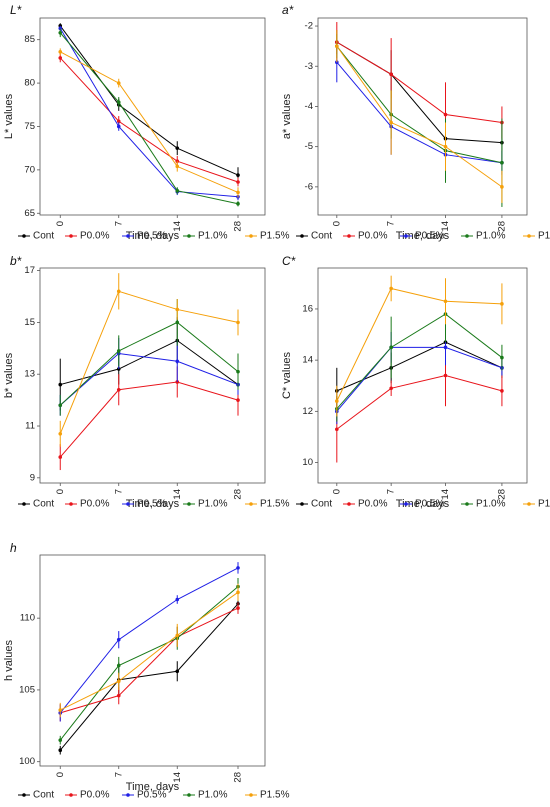 Image resolution: width=550 pixels, height=807 pixels. What do you see at coordinates (275, 236) in the screenshot?
I see `legend-label: P1.5%` at bounding box center [275, 236].